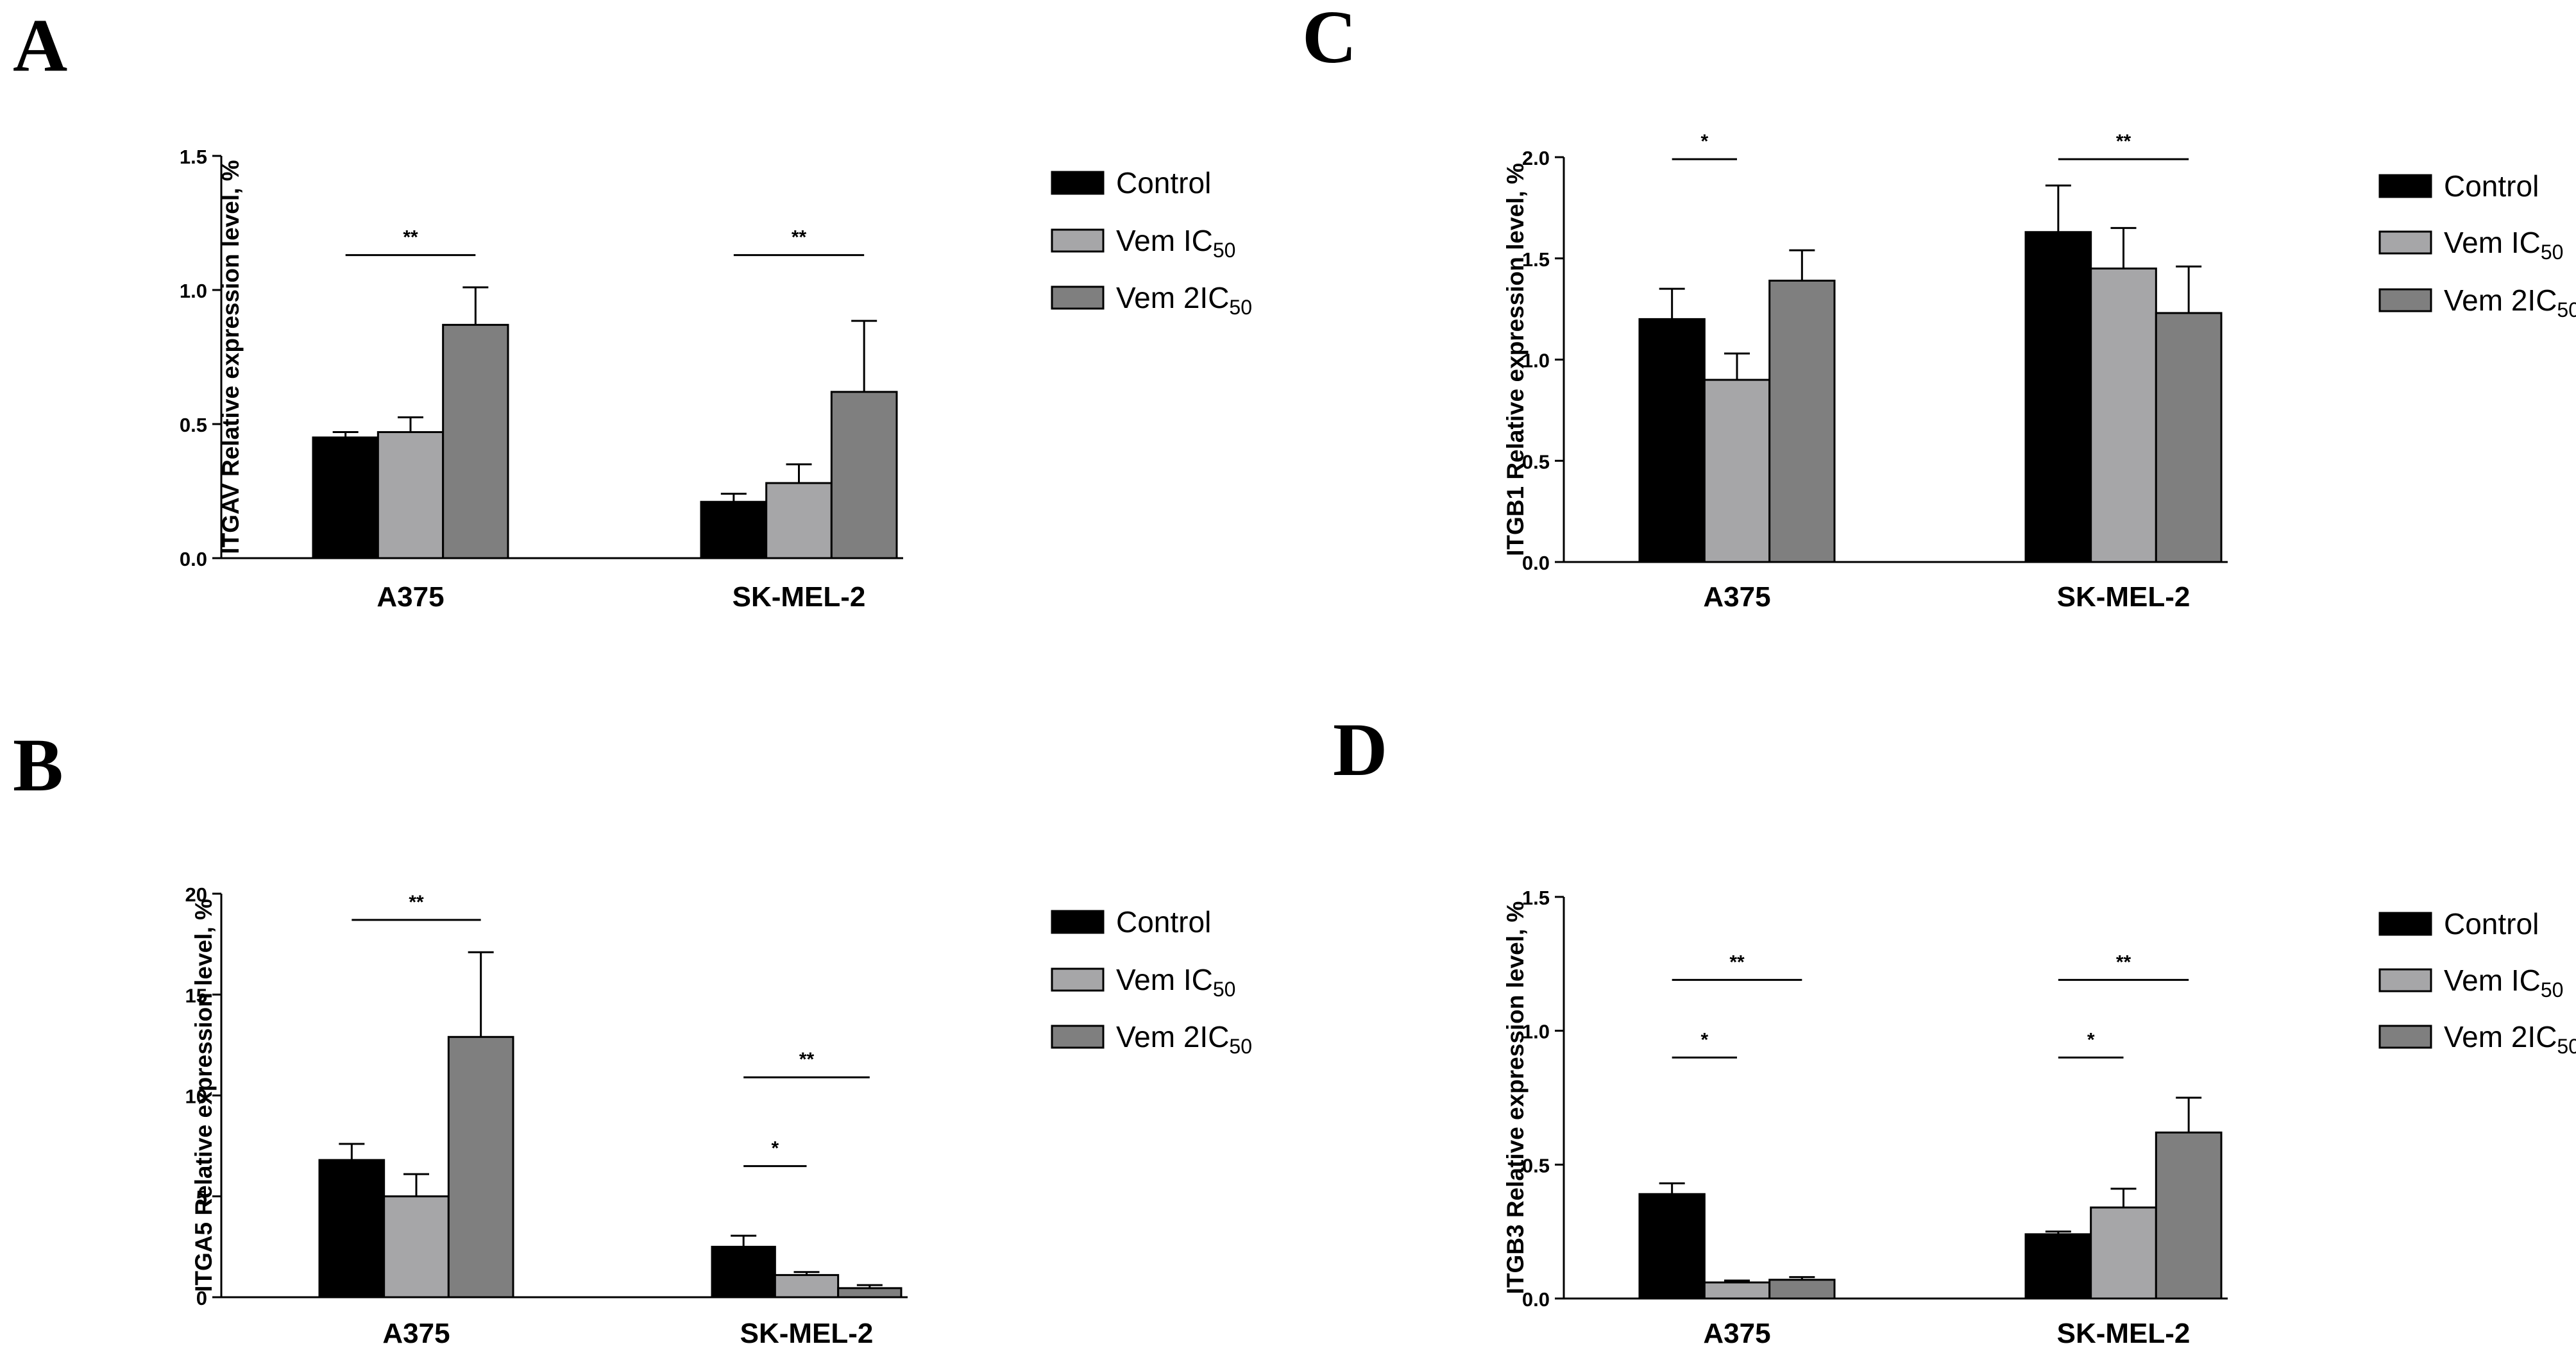 The image size is (2576, 1371). I want to click on y-tick-label: 10, so click(196, 1097).